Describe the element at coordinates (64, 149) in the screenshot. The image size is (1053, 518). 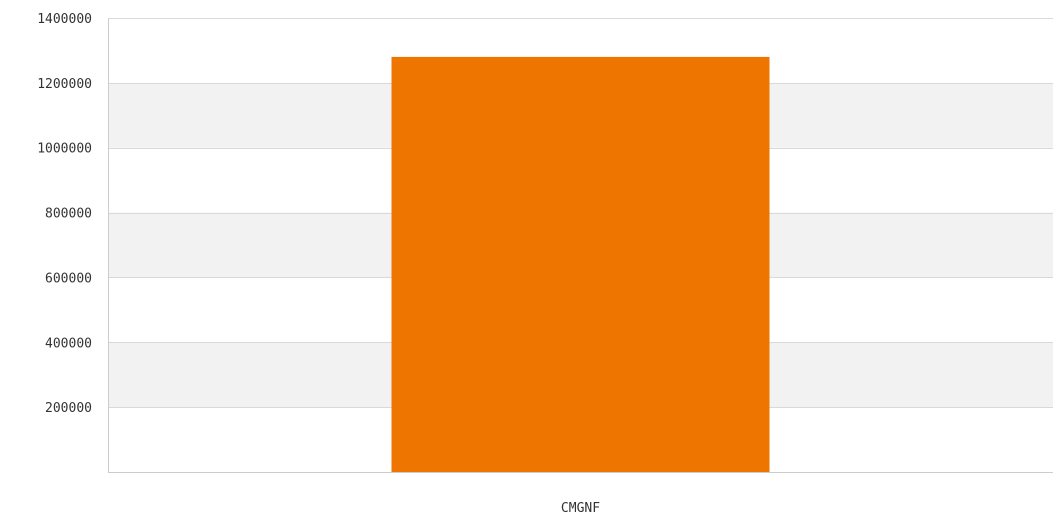
I see `y-tick-label: 1000000` at that location.